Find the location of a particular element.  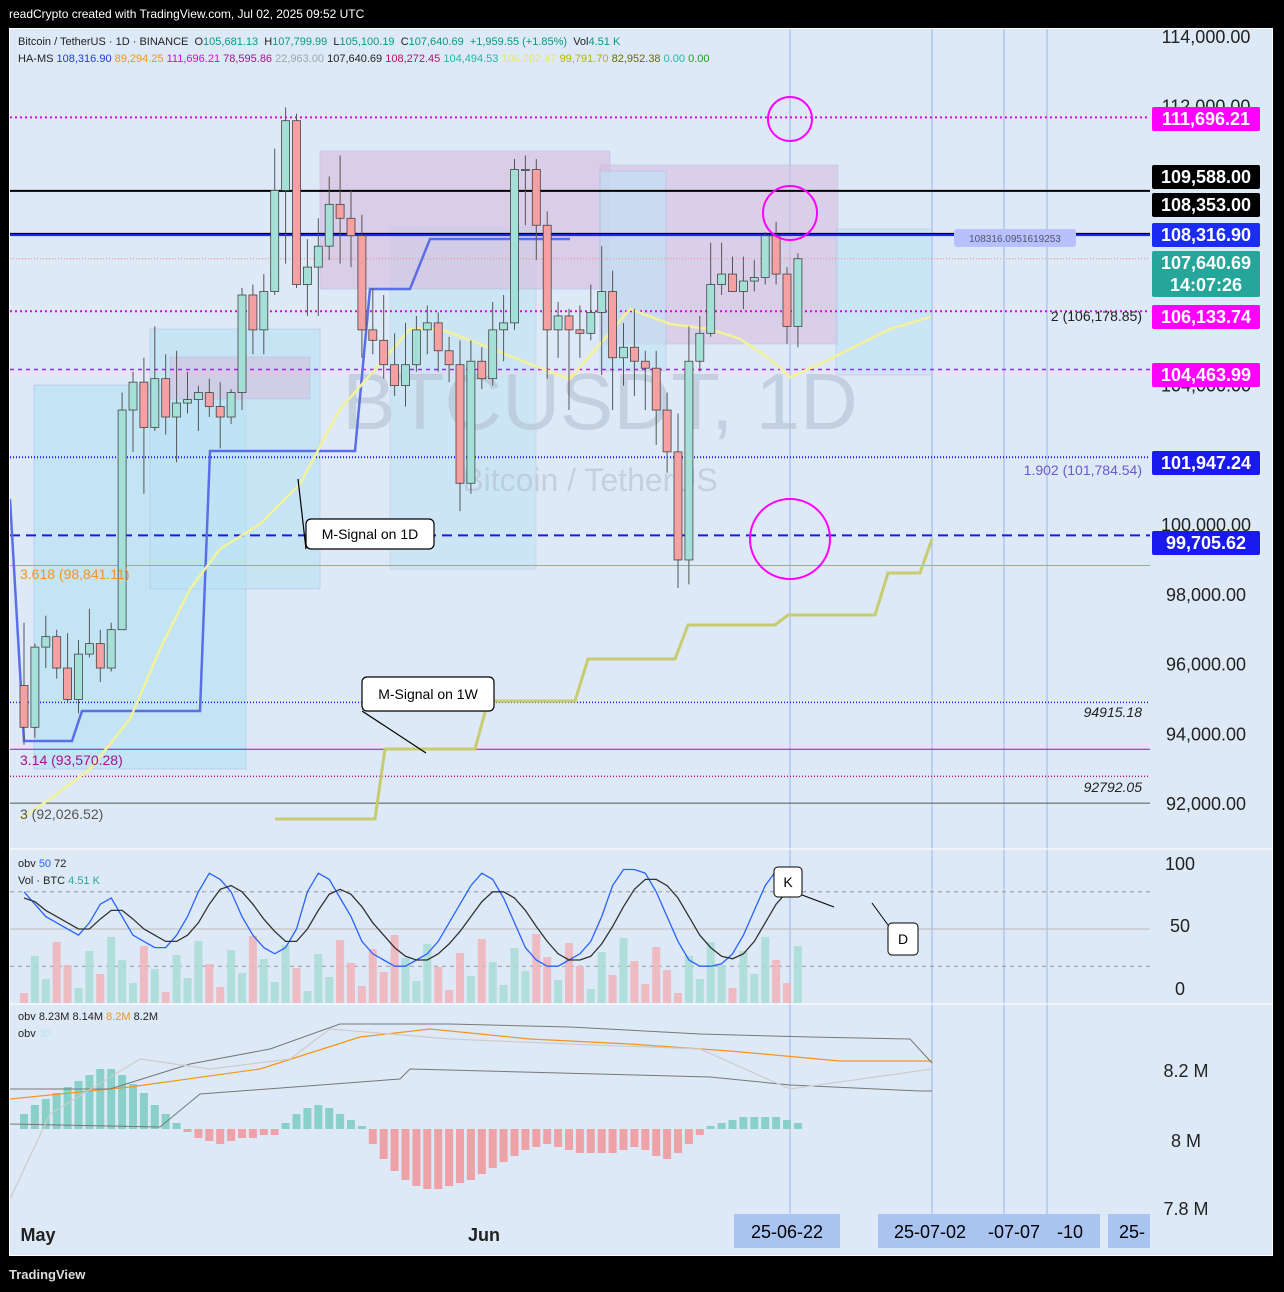

time-badge-0702: 25-07-02 is located at coordinates (930, 1232).